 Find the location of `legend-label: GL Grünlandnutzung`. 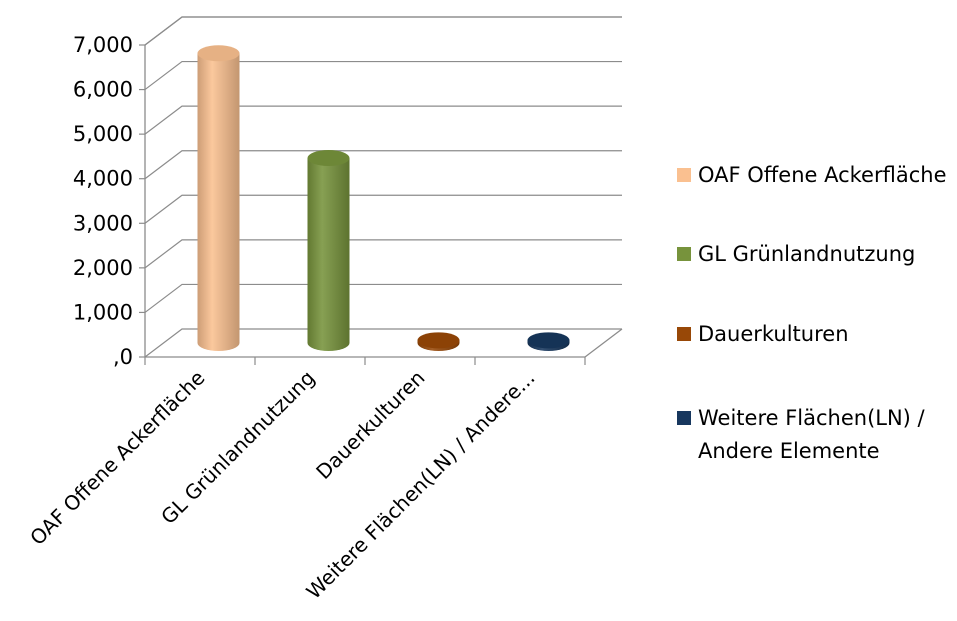

legend-label: GL Grünlandnutzung is located at coordinates (806, 254).